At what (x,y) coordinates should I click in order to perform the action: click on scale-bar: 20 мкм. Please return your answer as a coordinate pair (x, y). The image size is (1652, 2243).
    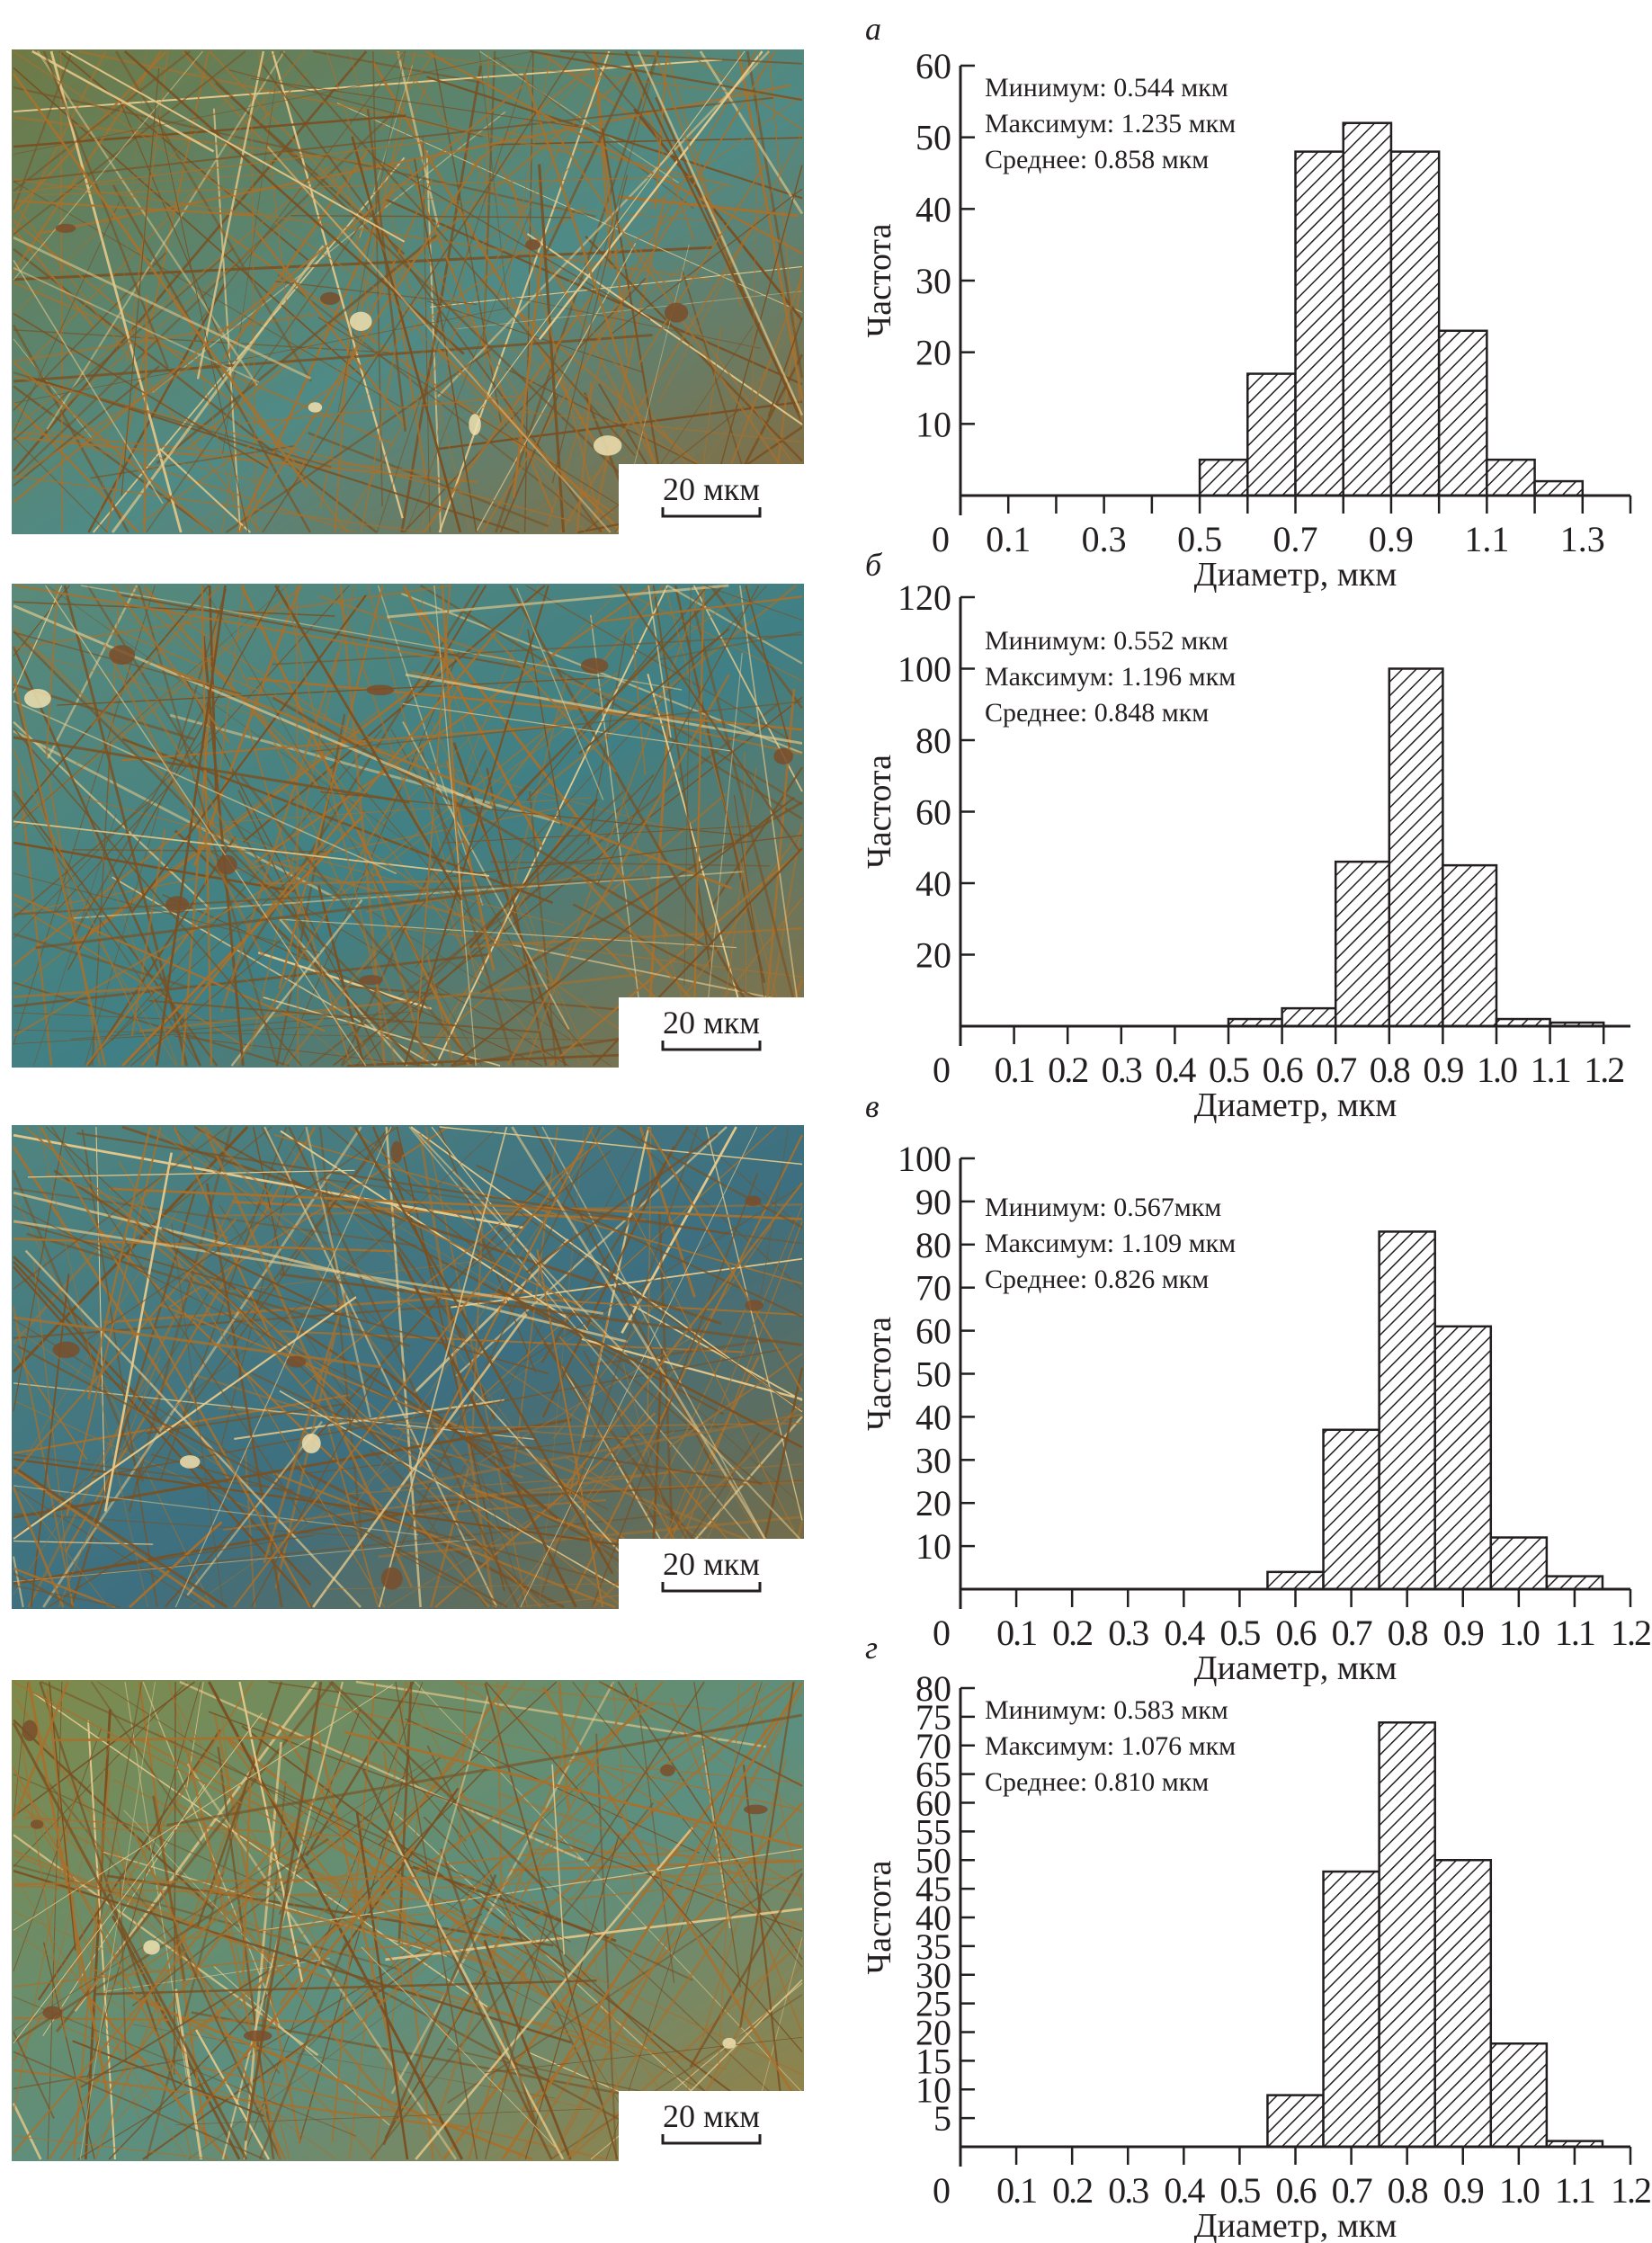
    Looking at the image, I should click on (711, 1574).